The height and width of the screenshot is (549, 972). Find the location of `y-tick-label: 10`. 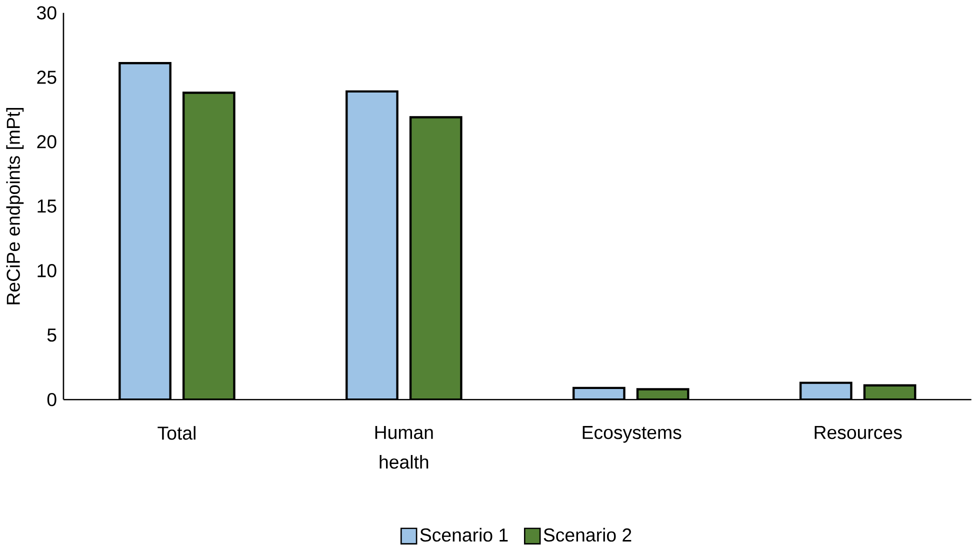

y-tick-label: 10 is located at coordinates (47, 271).